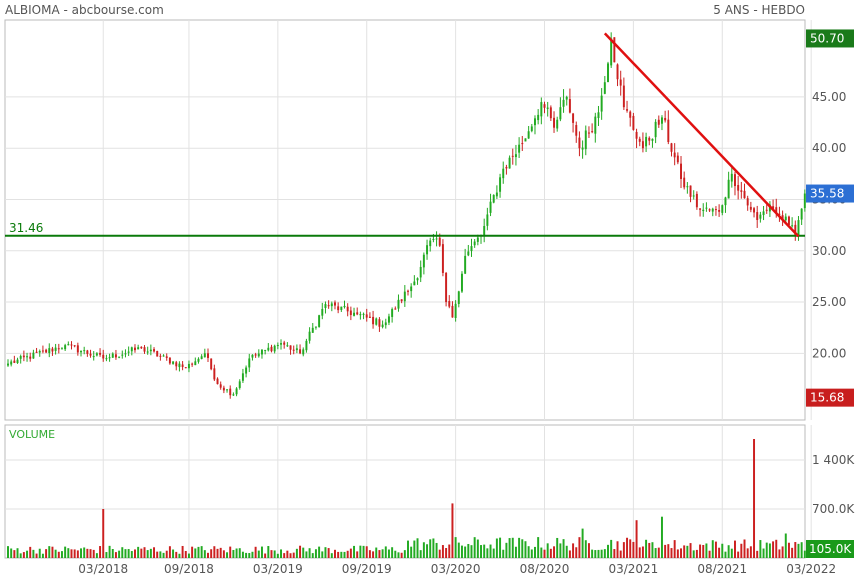 The image size is (855, 580). I want to click on volume-tick-label: 700.0K, so click(833, 509).